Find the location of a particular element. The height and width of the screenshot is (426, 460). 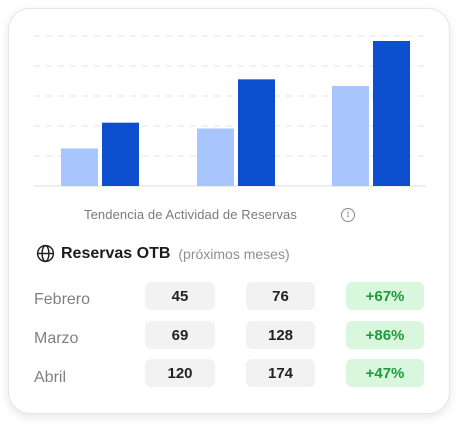

section-header: Reservas OTB (próximos meses) is located at coordinates (163, 253).